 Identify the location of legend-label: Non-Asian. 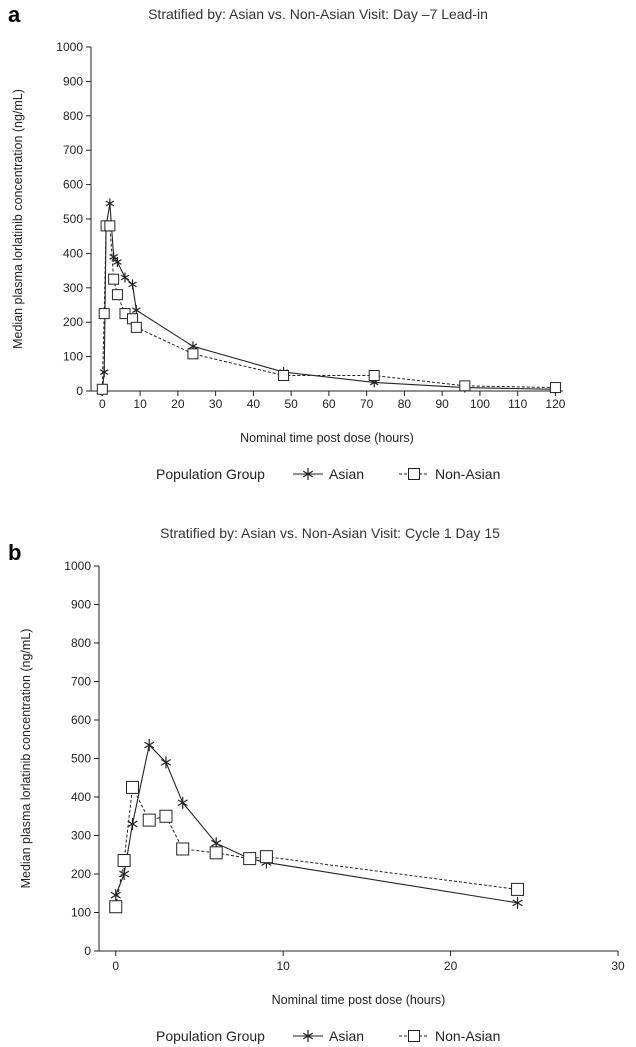
(467, 1036).